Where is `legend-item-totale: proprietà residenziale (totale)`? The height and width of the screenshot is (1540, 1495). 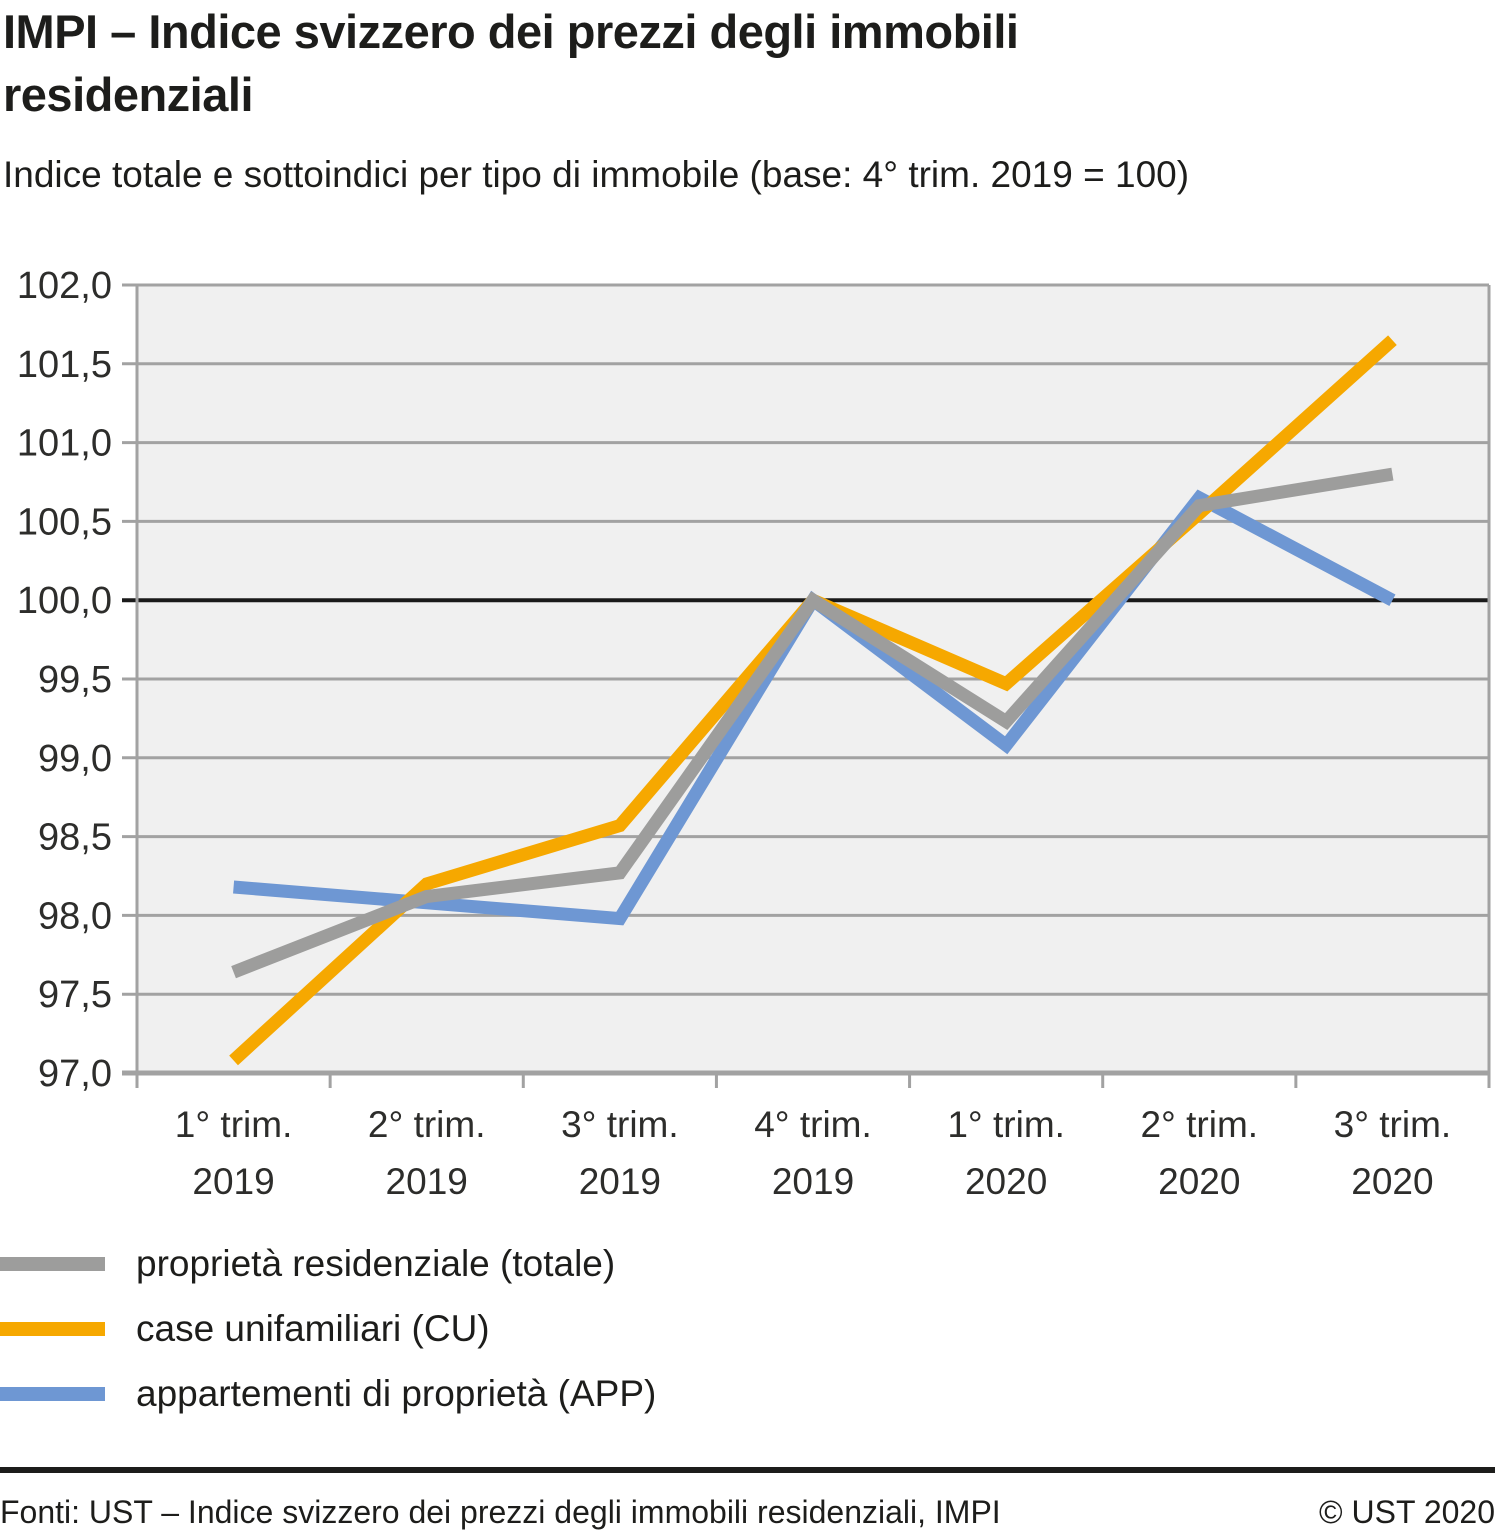 legend-item-totale: proprietà residenziale (totale) is located at coordinates (328, 1263).